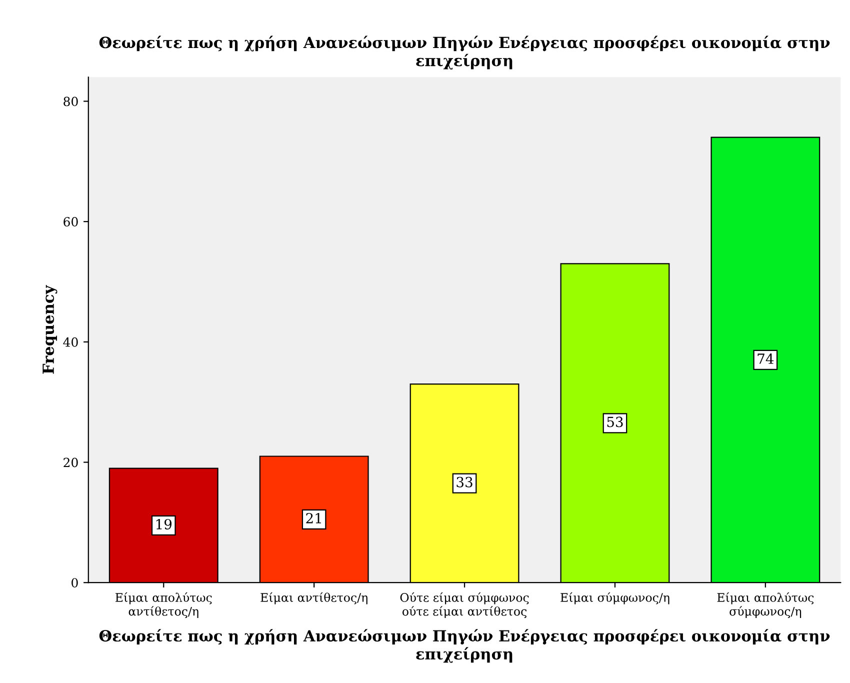 The height and width of the screenshot is (683, 850). Describe the element at coordinates (464, 605) in the screenshot. I see `x-tick-label: Ούτε είμαι σύμφωνος ούτε είμαι αντίθετος` at that location.